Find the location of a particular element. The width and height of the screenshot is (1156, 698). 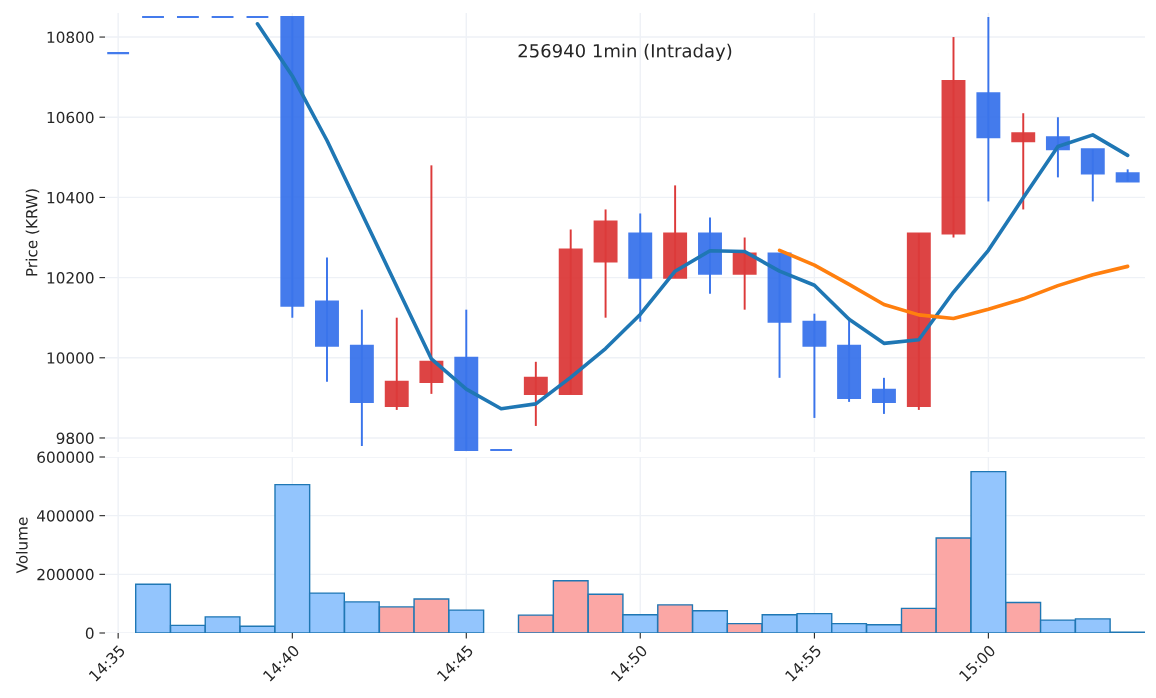

y-axis-title: Price (KRW) is located at coordinates (32, 232).